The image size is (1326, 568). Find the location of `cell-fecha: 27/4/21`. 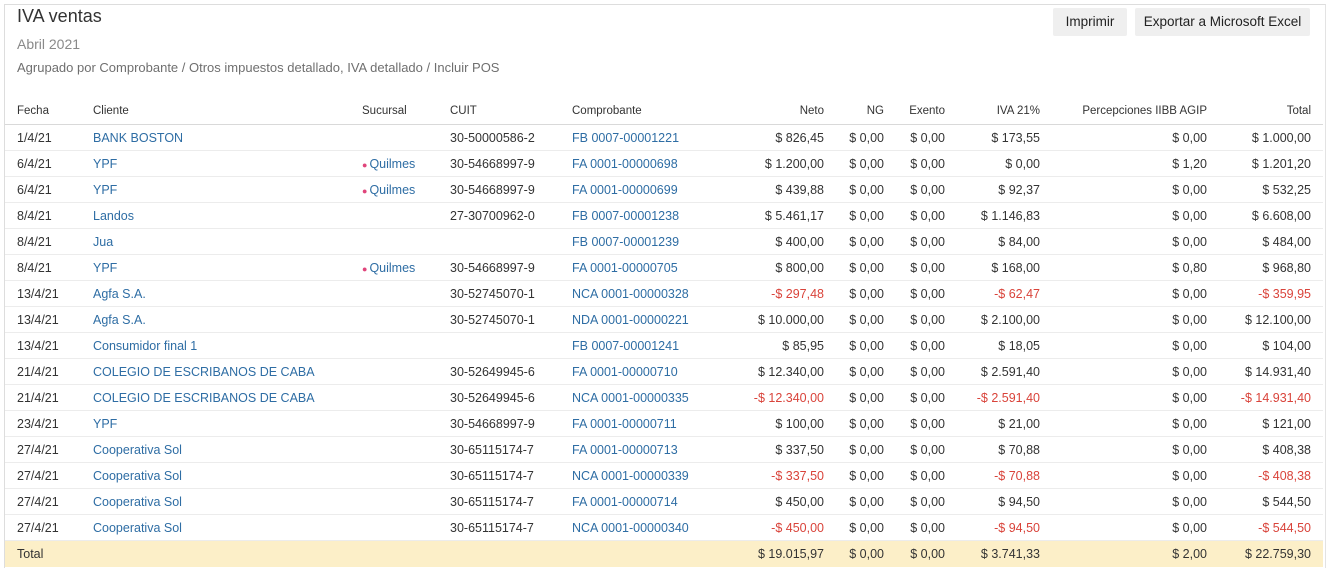

cell-fecha: 27/4/21 is located at coordinates (49, 475).